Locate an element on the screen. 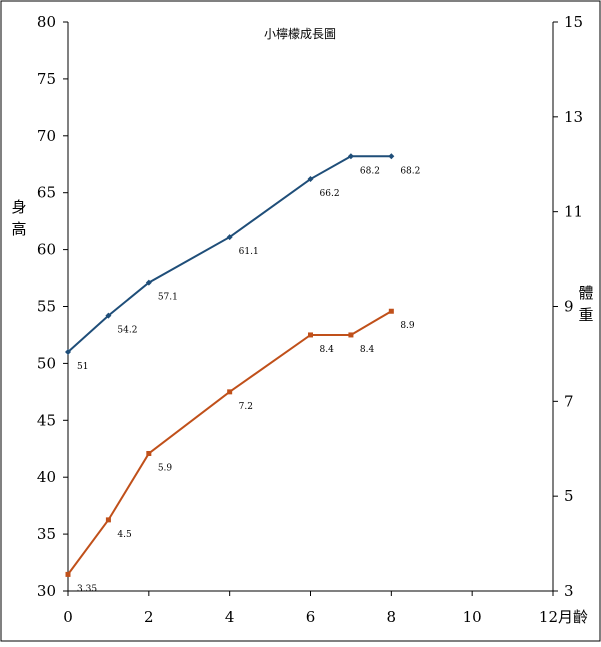 This screenshot has height=647, width=601. x-tick-label: 10 is located at coordinates (472, 617).